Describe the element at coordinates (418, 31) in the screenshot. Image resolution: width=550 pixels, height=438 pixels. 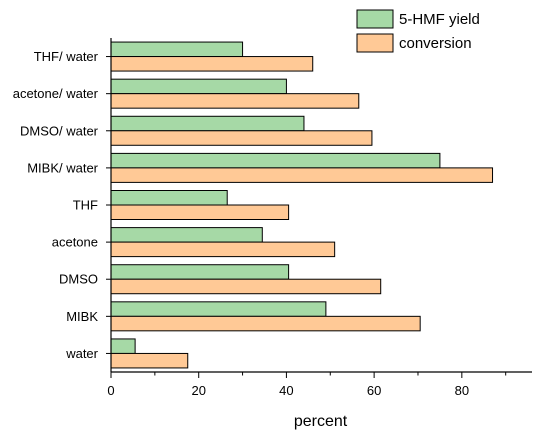
I see `legend: 5-HMF yield conversion` at that location.